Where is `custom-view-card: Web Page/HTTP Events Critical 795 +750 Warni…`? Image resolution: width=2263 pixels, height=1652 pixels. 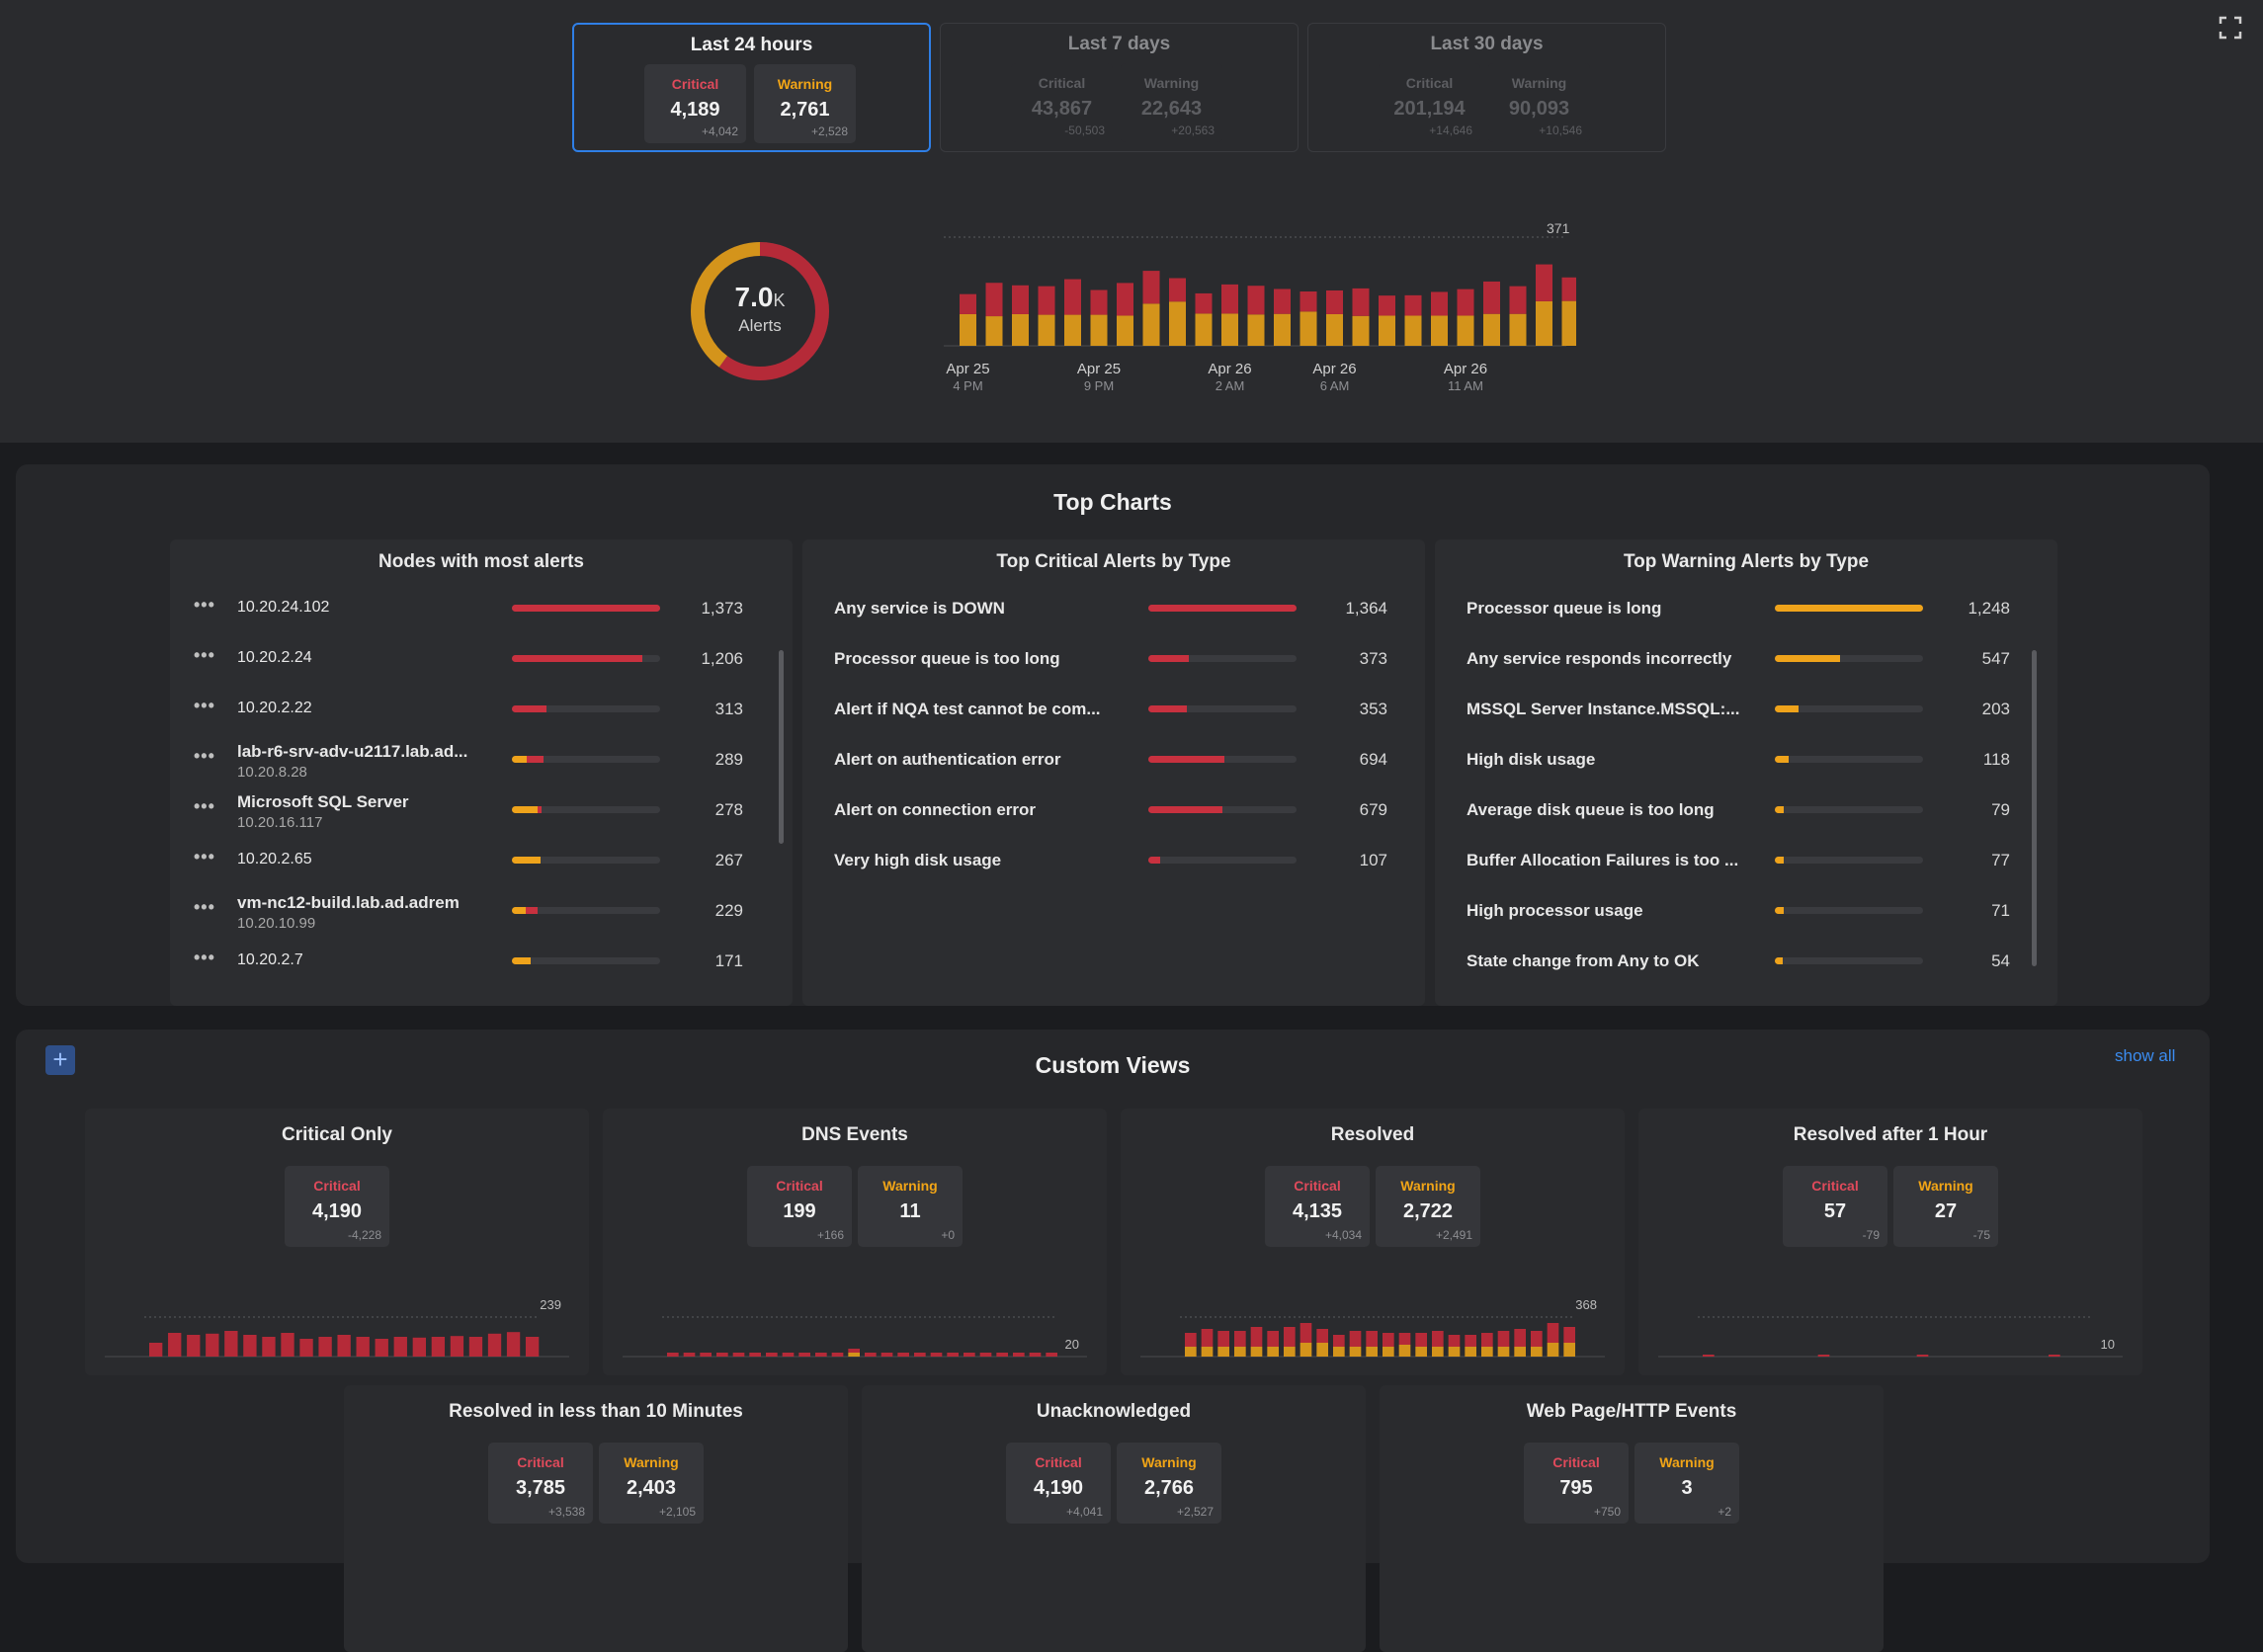 custom-view-card: Web Page/HTTP Events Critical 795 +750 Warni… is located at coordinates (1632, 1518).